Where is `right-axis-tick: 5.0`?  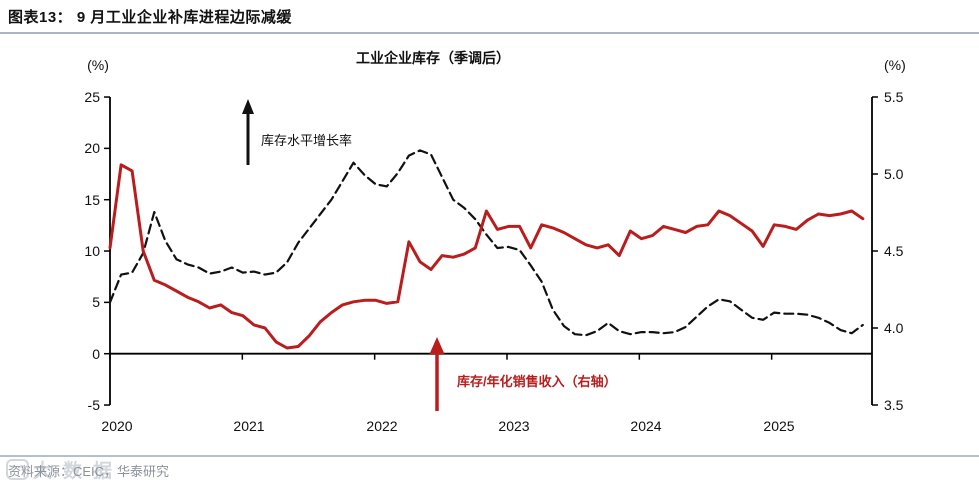 right-axis-tick: 5.0 is located at coordinates (894, 174).